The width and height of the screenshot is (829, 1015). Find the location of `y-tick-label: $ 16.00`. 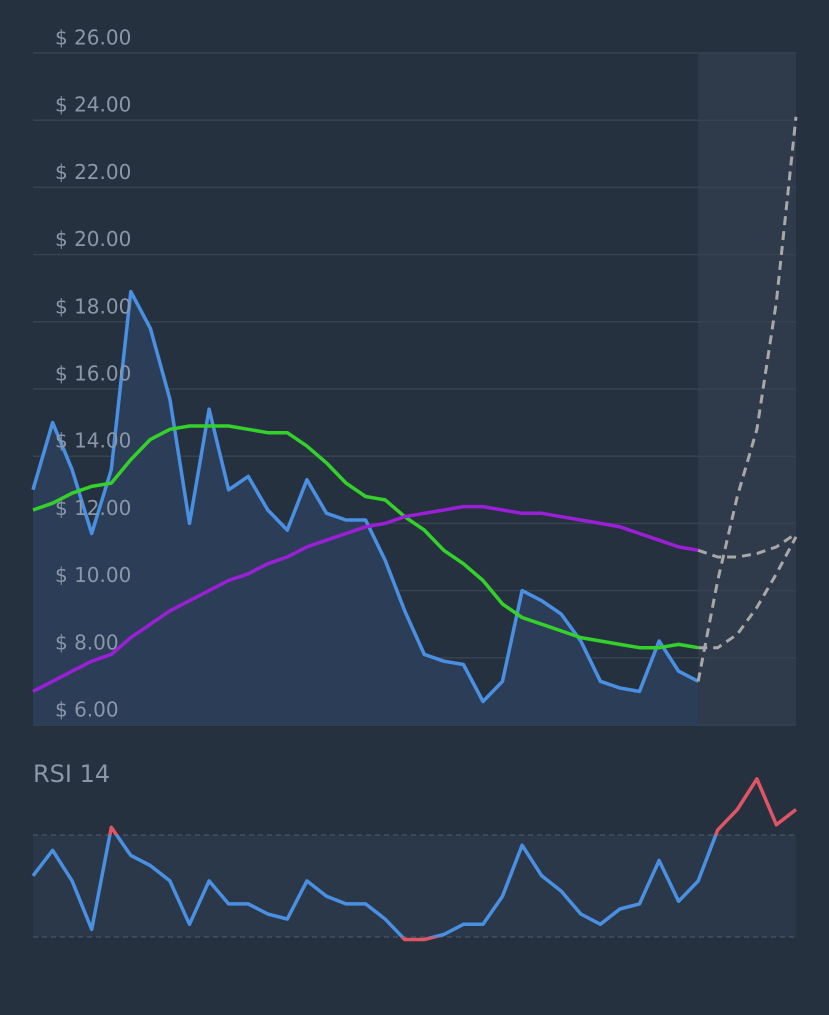

y-tick-label: $ 16.00 is located at coordinates (93, 374).